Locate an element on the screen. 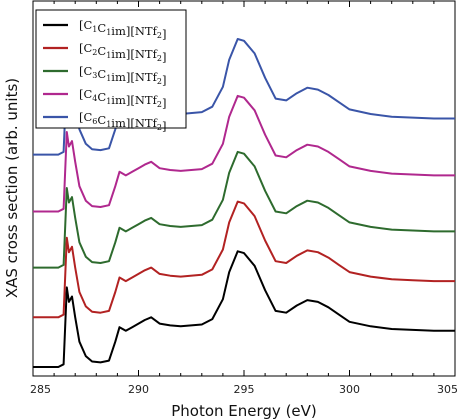 Image resolution: width=466 pixels, height=420 pixels. x-tick-label-3: 300 is located at coordinates (349, 389).